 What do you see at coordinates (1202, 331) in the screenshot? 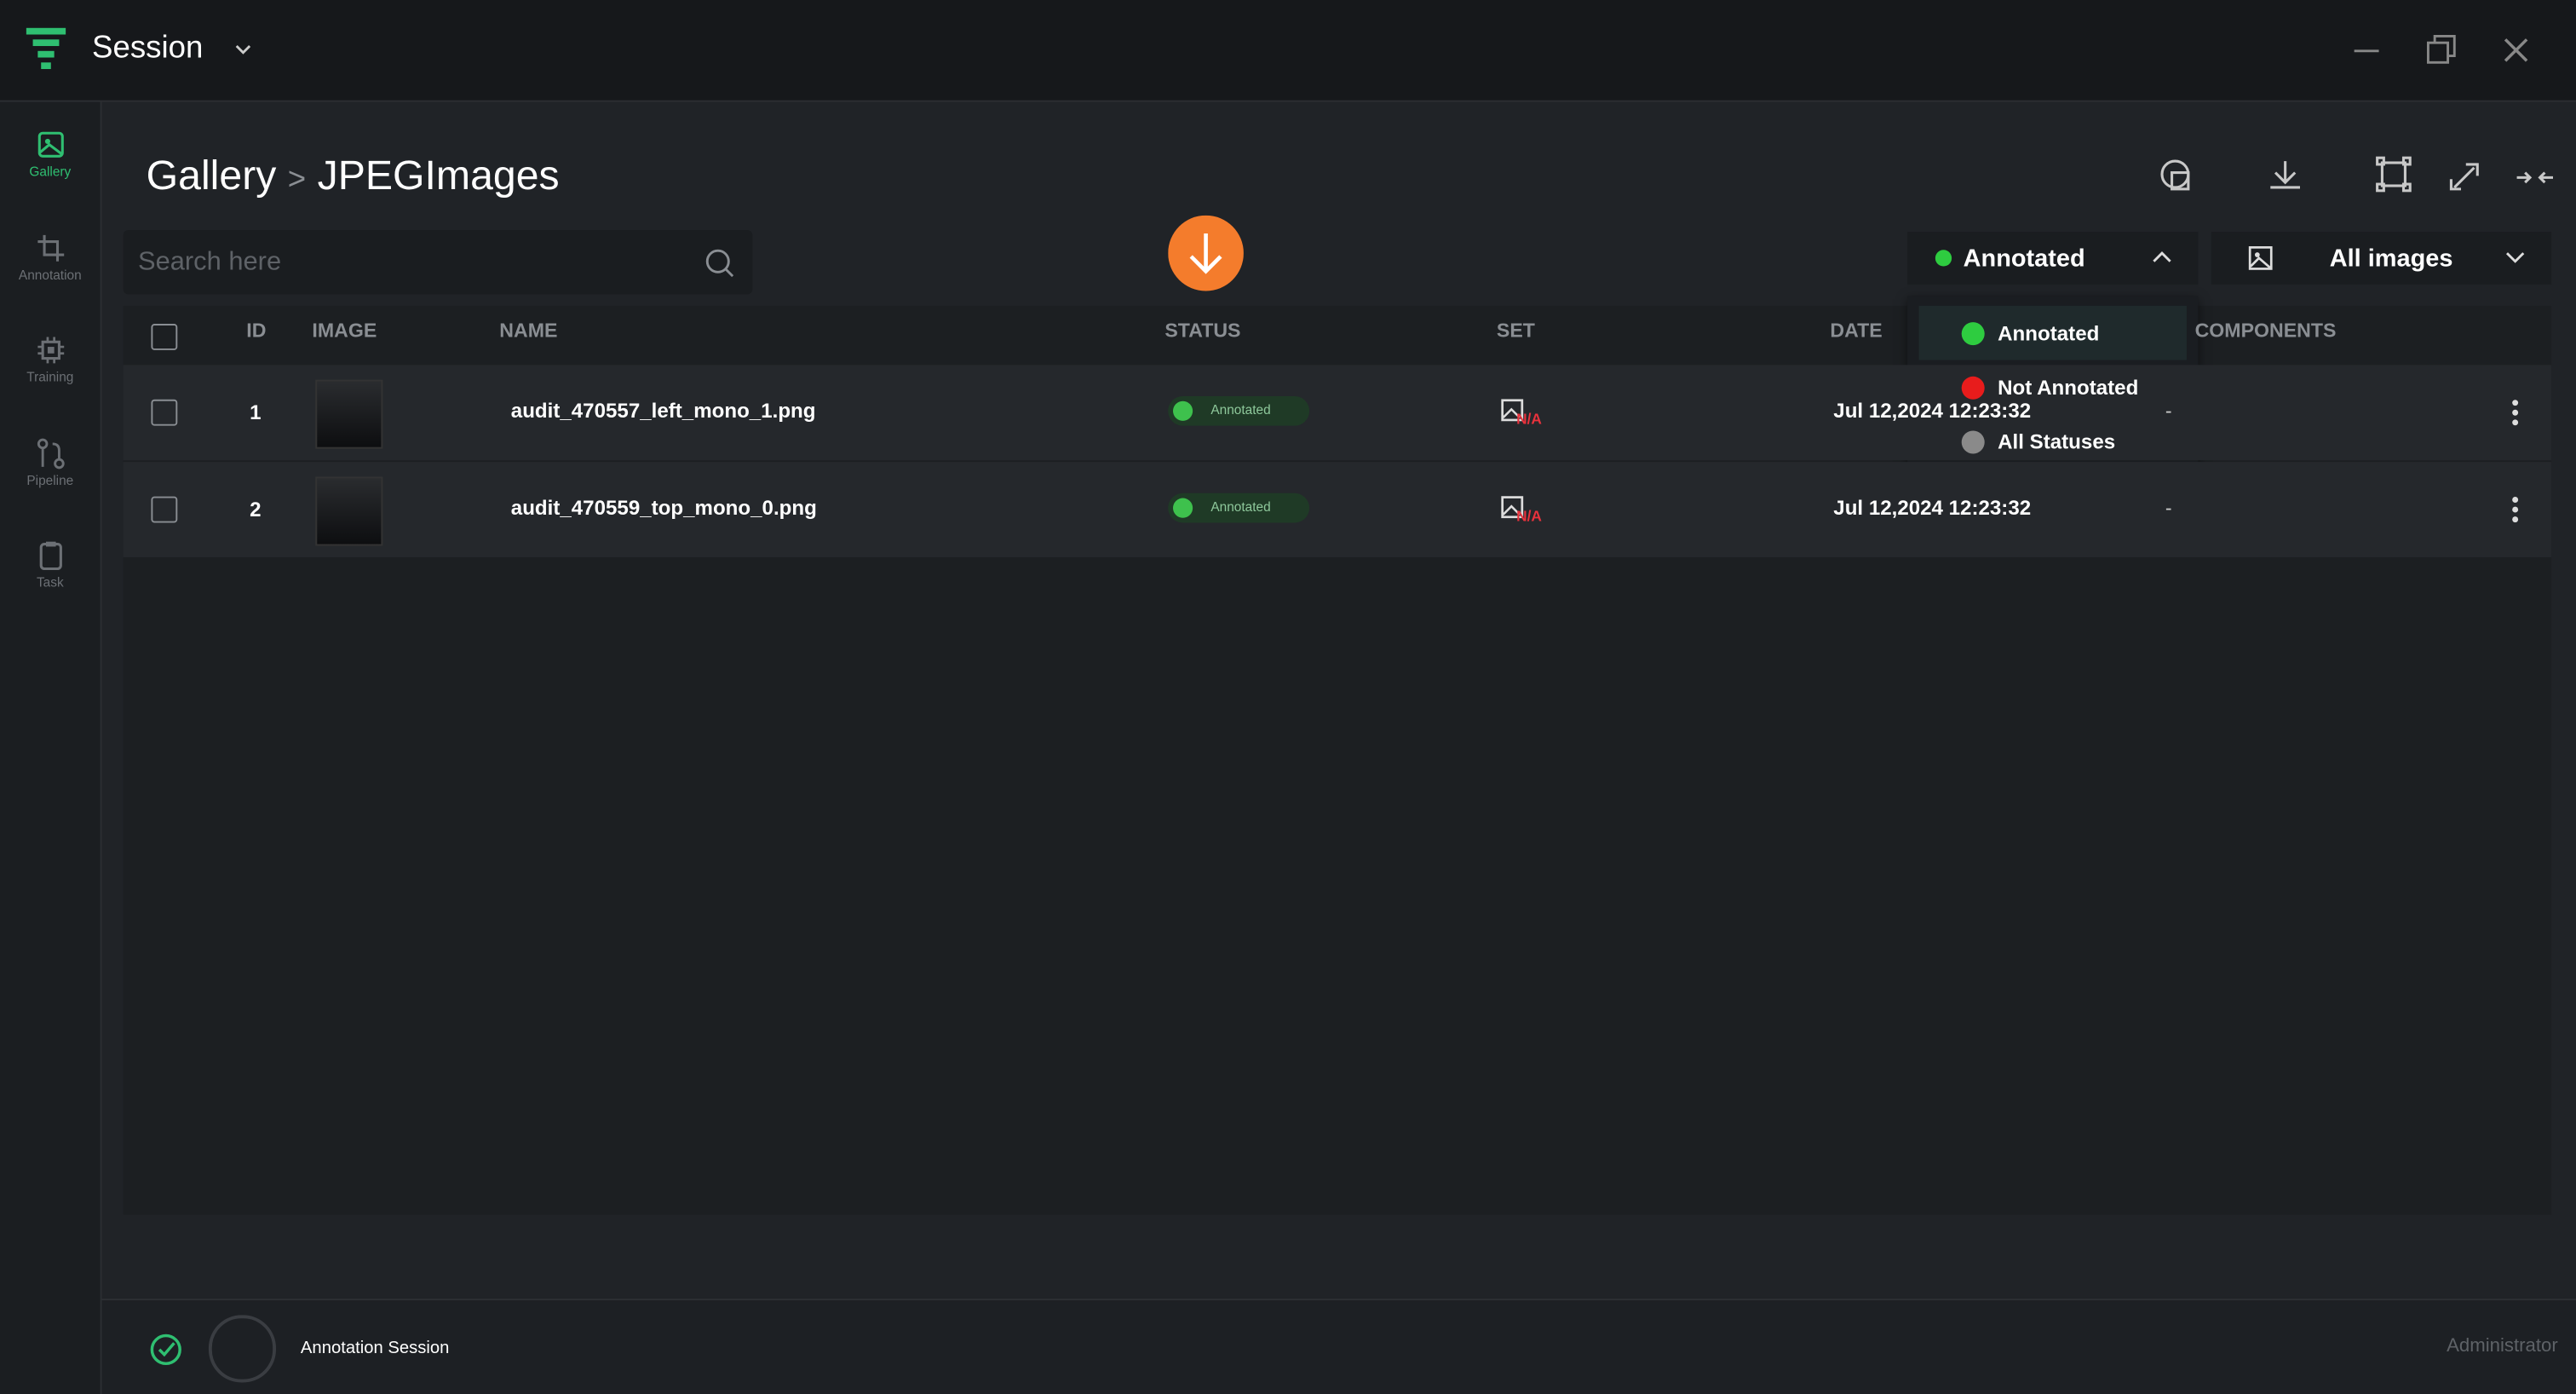
I see `column-header: STATUS` at bounding box center [1202, 331].